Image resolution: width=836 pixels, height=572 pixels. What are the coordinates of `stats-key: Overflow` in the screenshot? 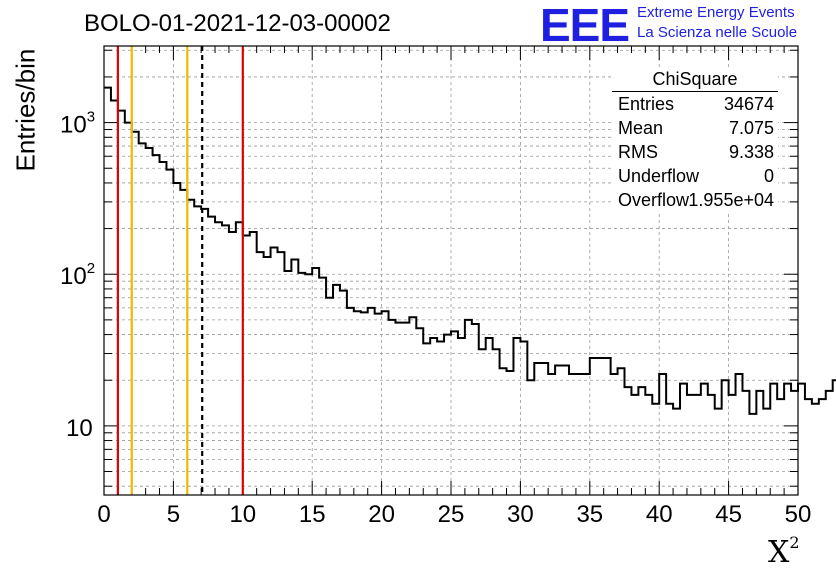 It's located at (654, 200).